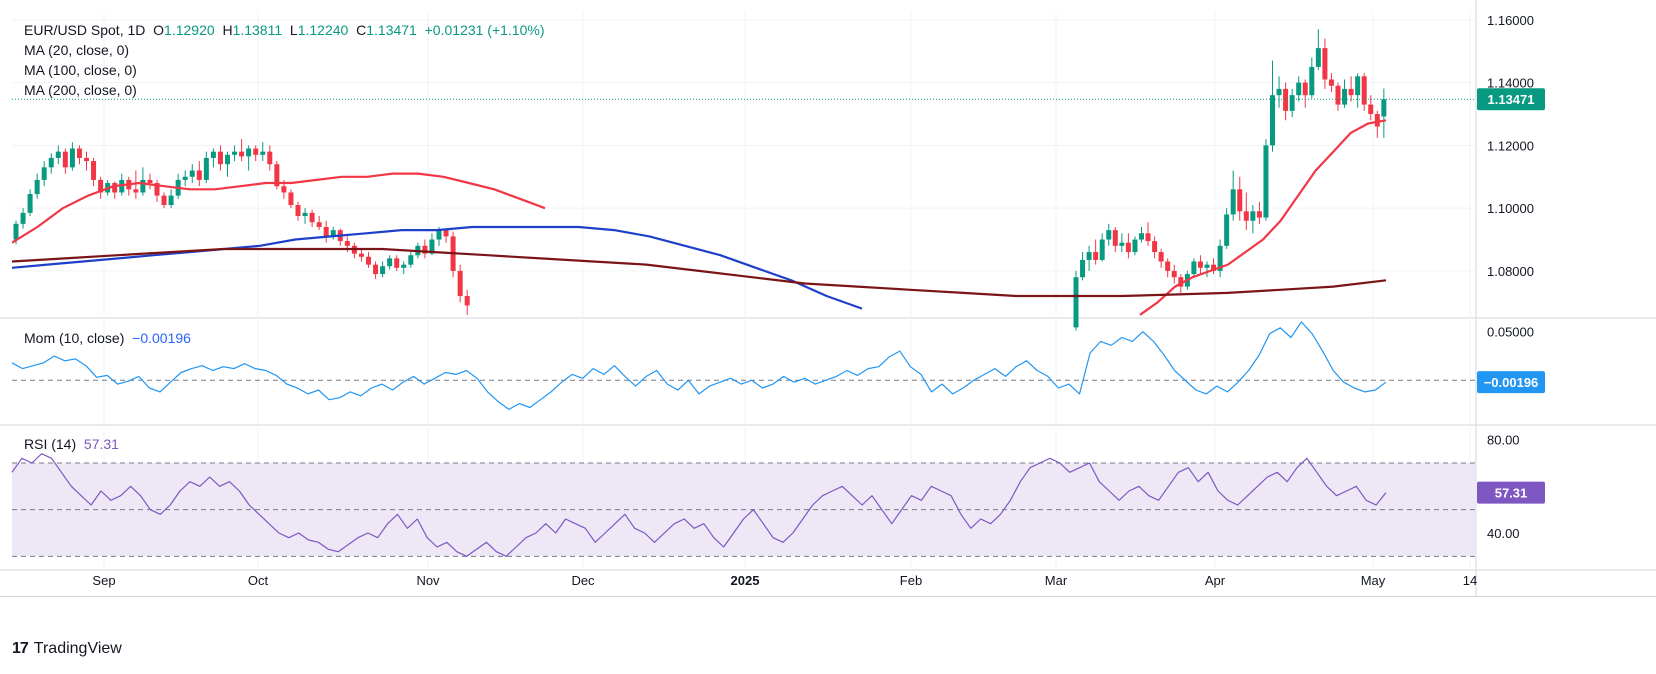  I want to click on legend-ma200: MA (200, close, 0), so click(80, 90).